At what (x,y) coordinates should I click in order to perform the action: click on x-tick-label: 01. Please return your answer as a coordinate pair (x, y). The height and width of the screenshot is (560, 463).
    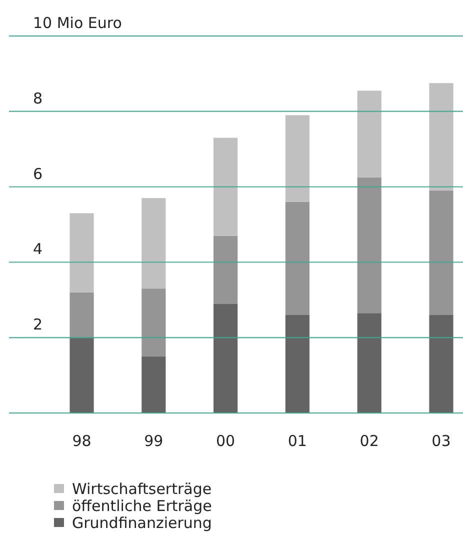
    Looking at the image, I should click on (297, 441).